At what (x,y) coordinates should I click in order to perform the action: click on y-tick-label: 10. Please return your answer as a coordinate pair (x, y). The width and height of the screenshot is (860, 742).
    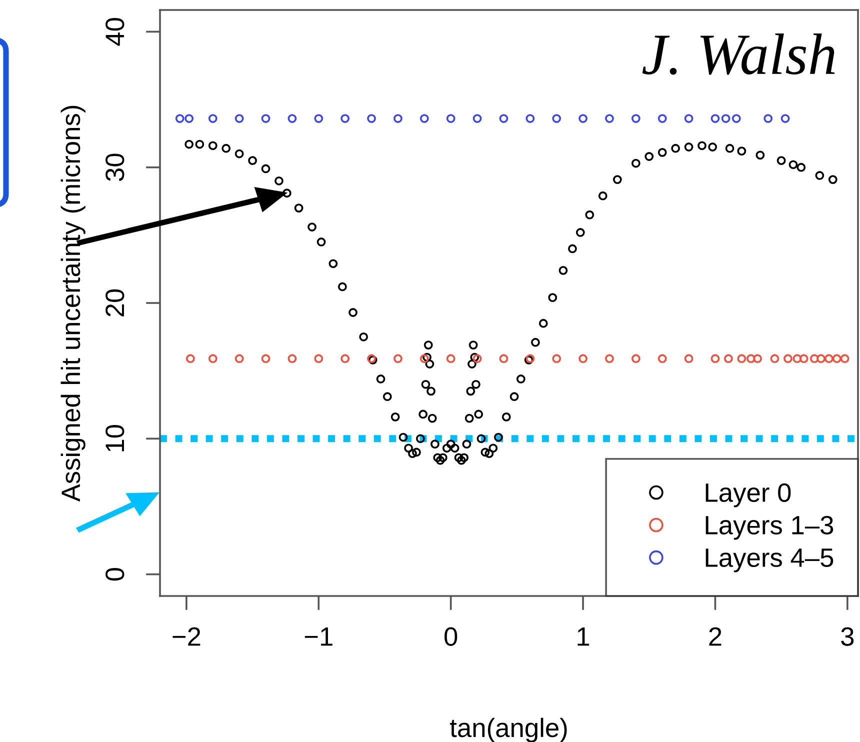
    Looking at the image, I should click on (115, 438).